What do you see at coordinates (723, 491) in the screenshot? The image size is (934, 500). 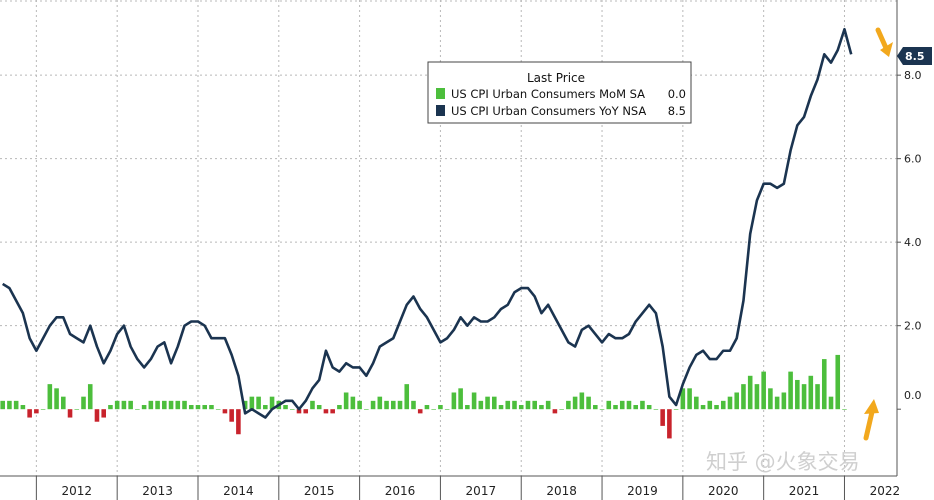 I see `x-tick-label: 2020` at bounding box center [723, 491].